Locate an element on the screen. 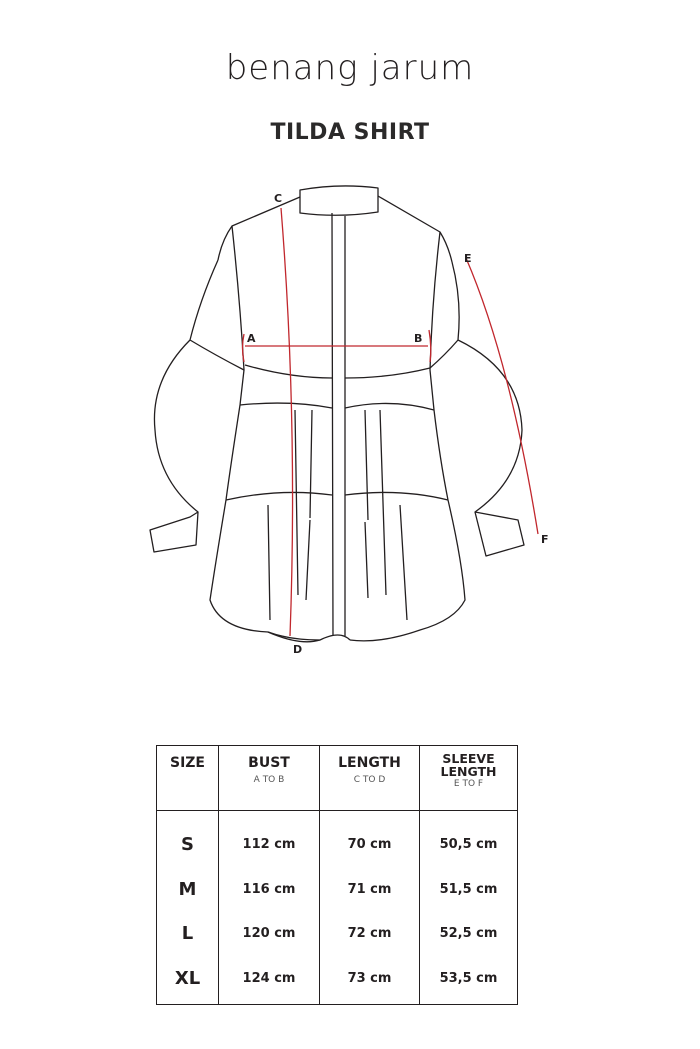  product-title: TILDA SHIRT is located at coordinates (350, 132).